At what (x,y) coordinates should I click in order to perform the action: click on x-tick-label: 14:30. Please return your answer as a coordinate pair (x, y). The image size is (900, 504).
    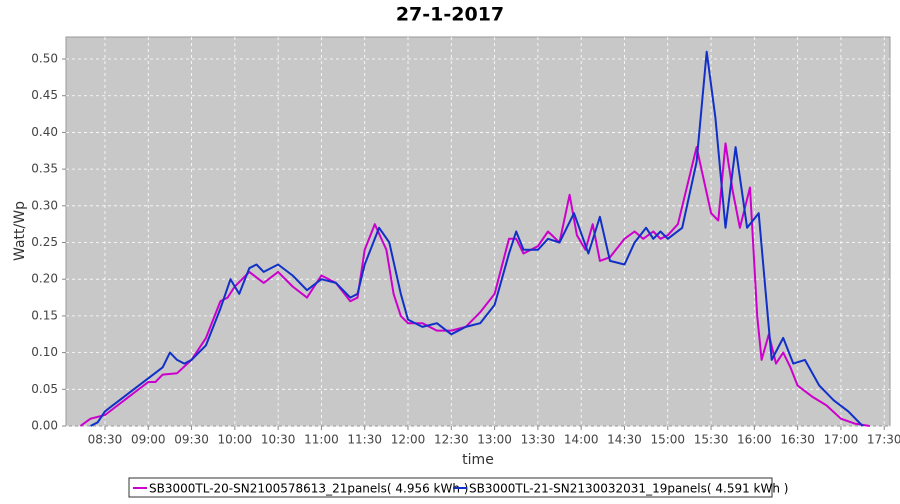
    Looking at the image, I should click on (624, 440).